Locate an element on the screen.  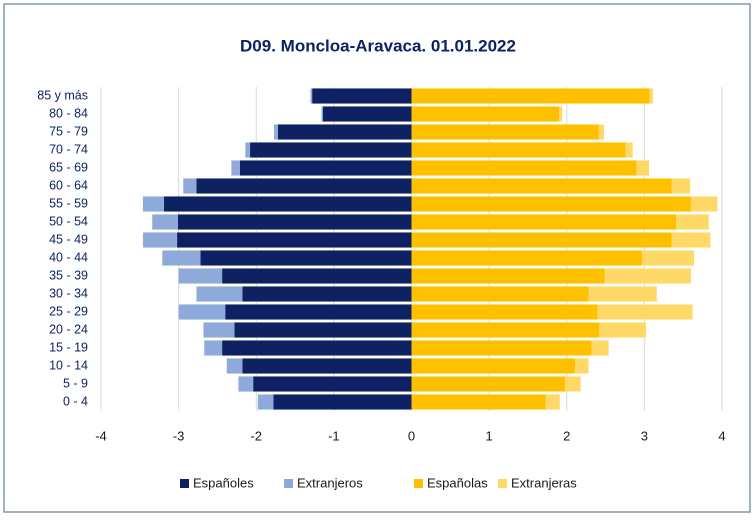
y-tick-label: 60 - 64 is located at coordinates (68, 185).